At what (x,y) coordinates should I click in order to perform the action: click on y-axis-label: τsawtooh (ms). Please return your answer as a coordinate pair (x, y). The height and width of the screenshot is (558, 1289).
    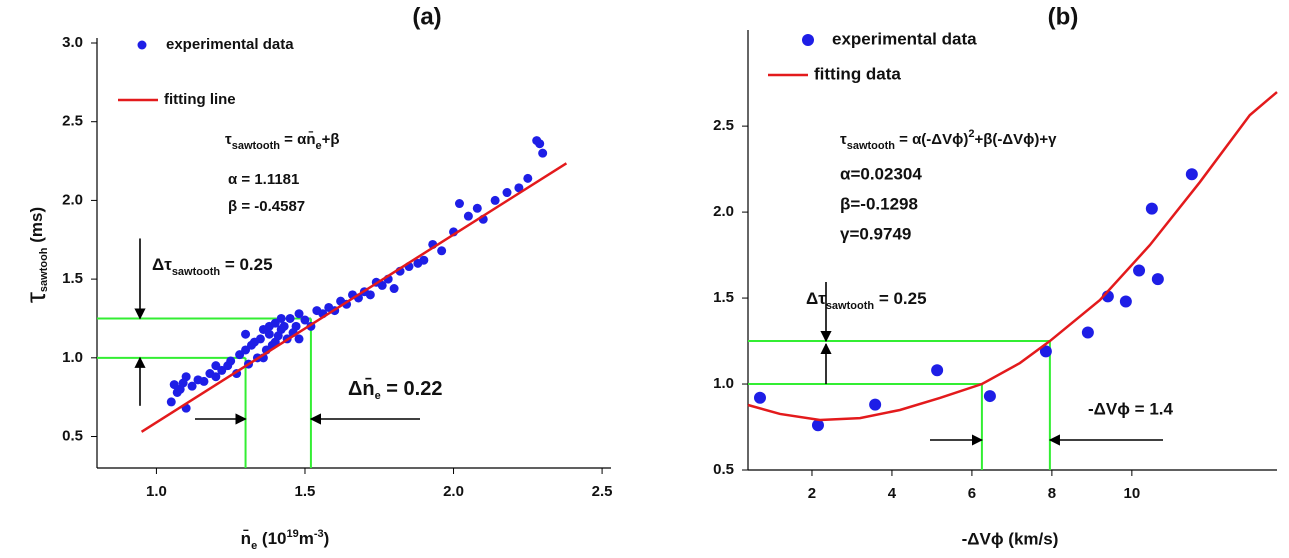
    Looking at the image, I should click on (35, 255).